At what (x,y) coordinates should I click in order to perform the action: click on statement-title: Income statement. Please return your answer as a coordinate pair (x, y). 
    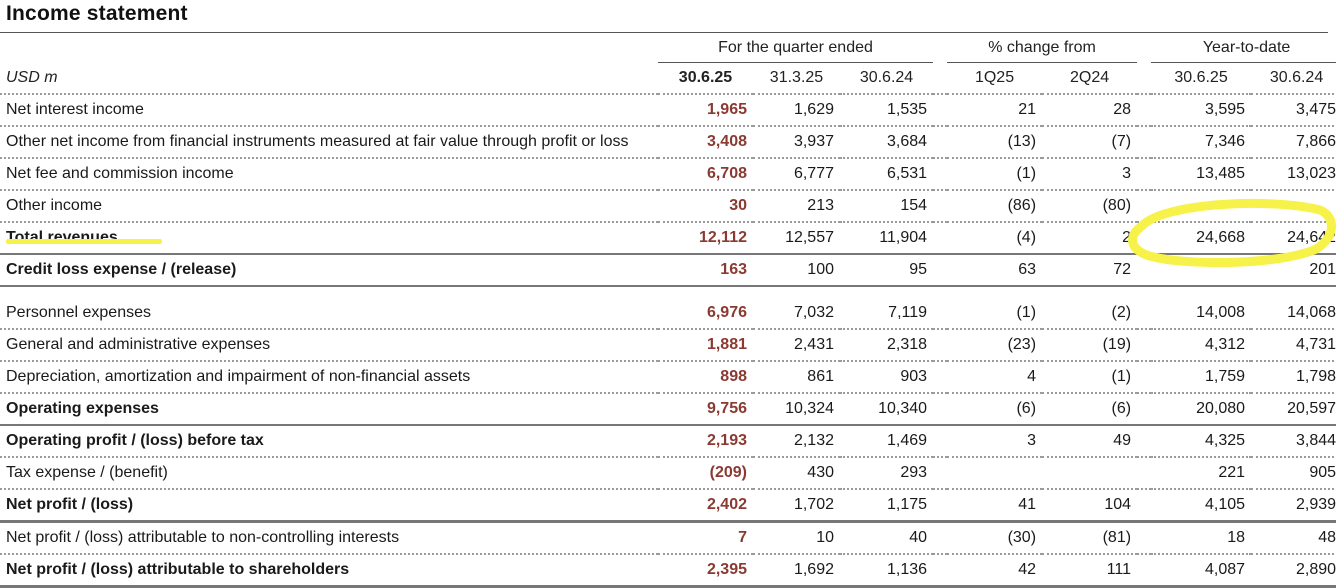
    Looking at the image, I should click on (97, 13).